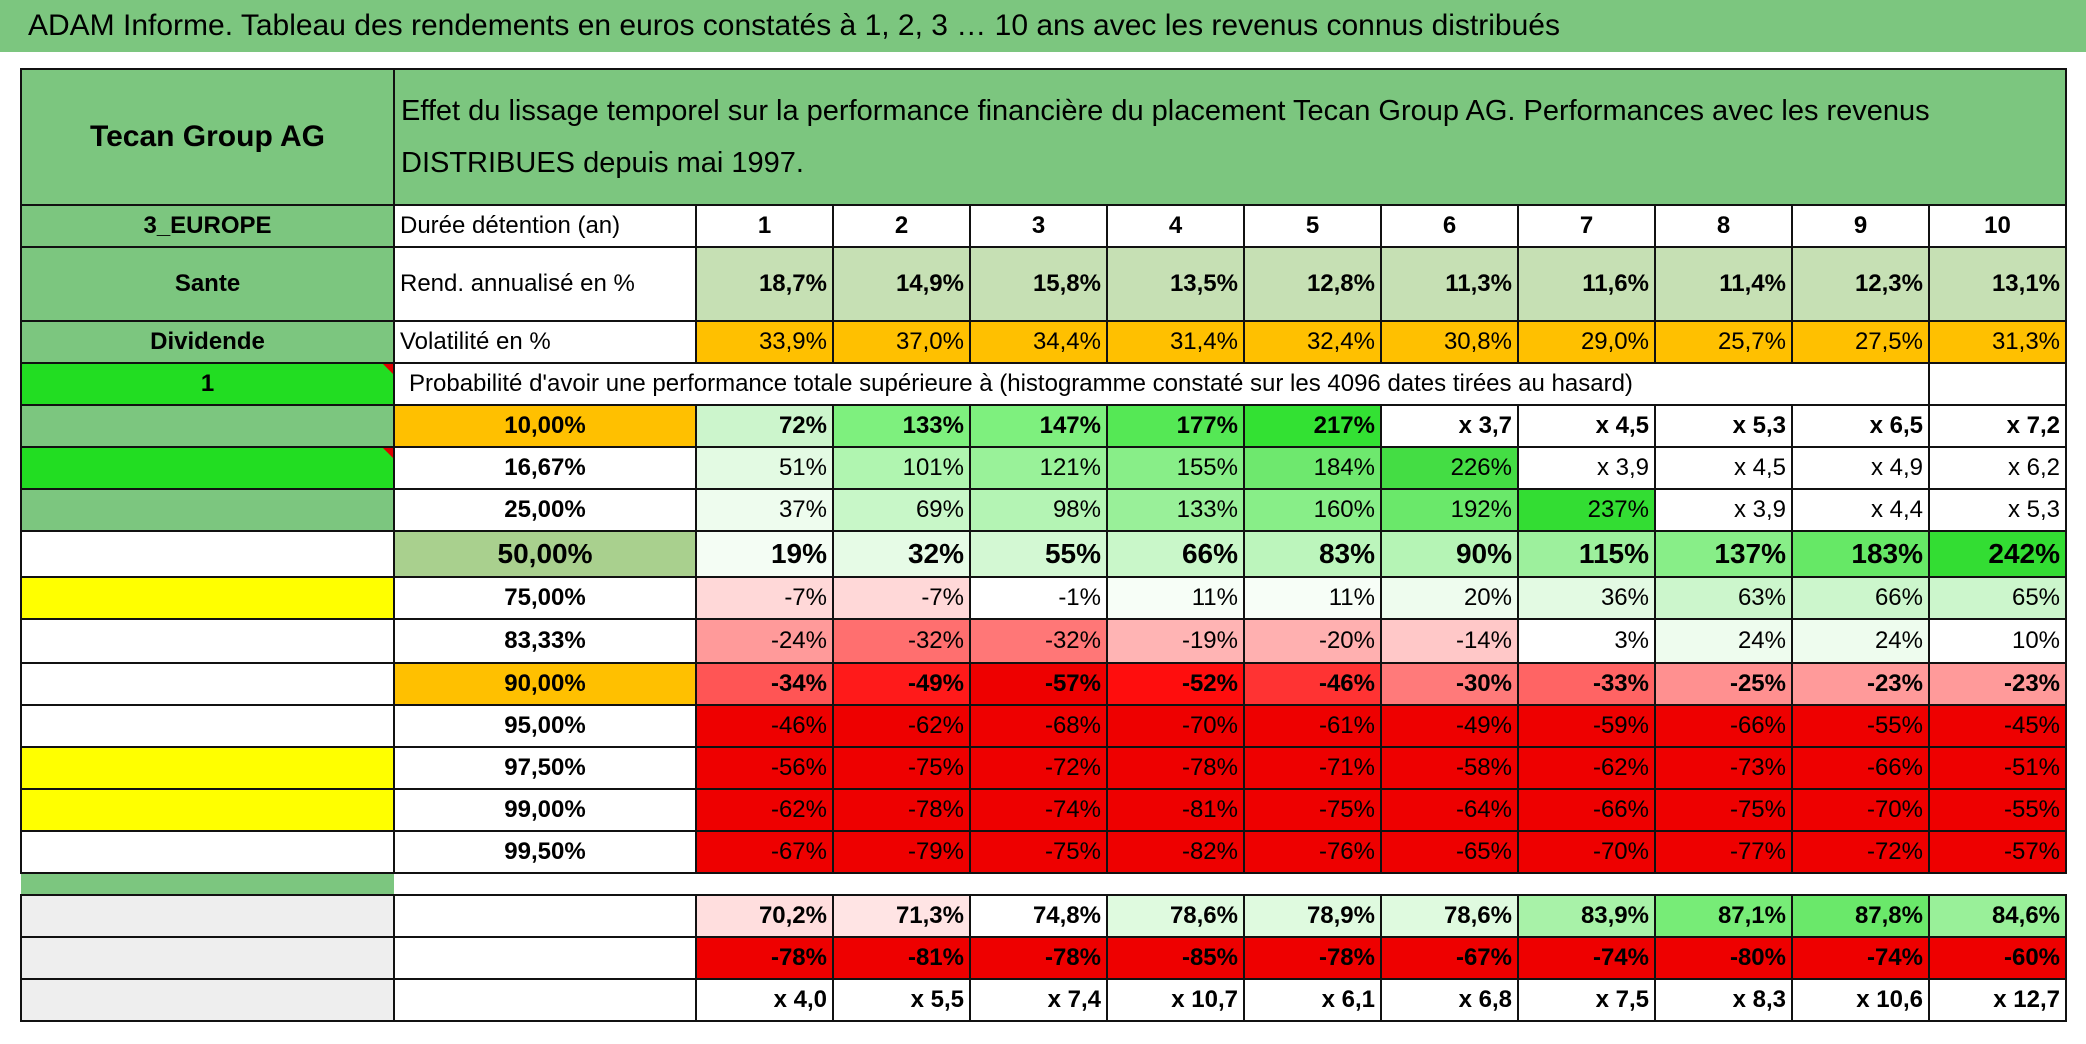 Image resolution: width=2086 pixels, height=1044 pixels. Describe the element at coordinates (1723, 598) in the screenshot. I see `quantile-value: 63%` at that location.